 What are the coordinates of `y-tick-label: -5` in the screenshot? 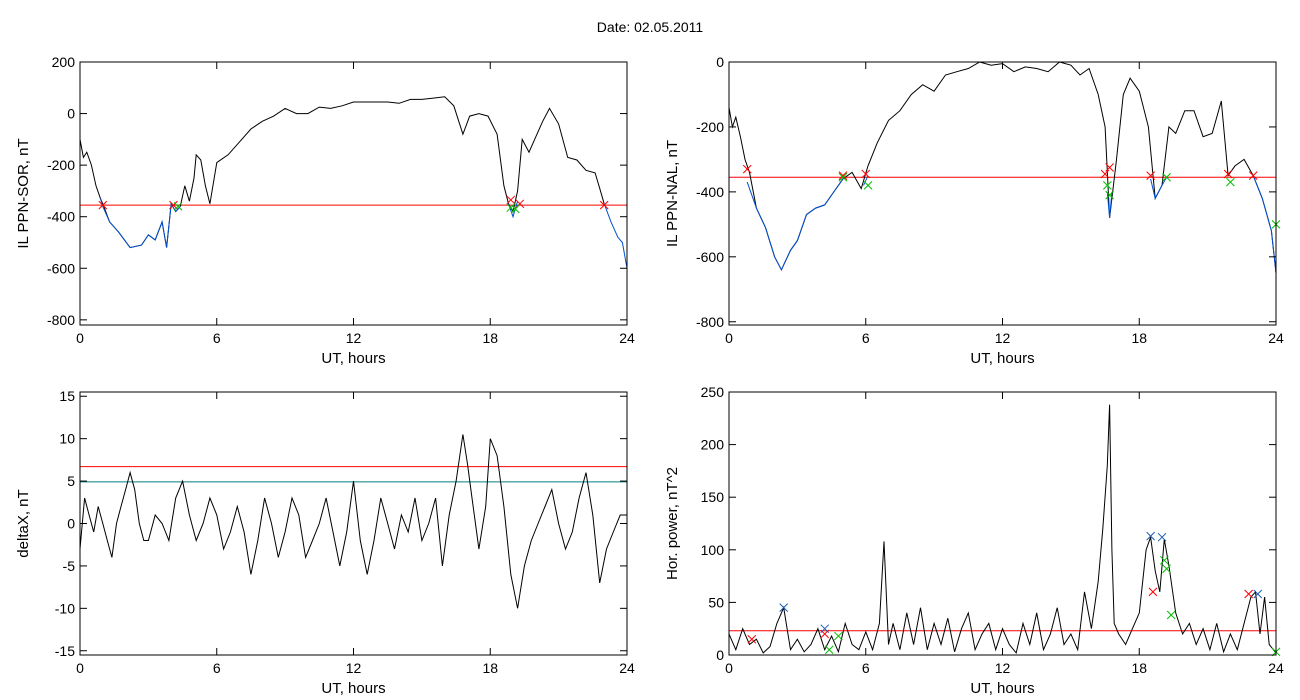 It's located at (69, 566).